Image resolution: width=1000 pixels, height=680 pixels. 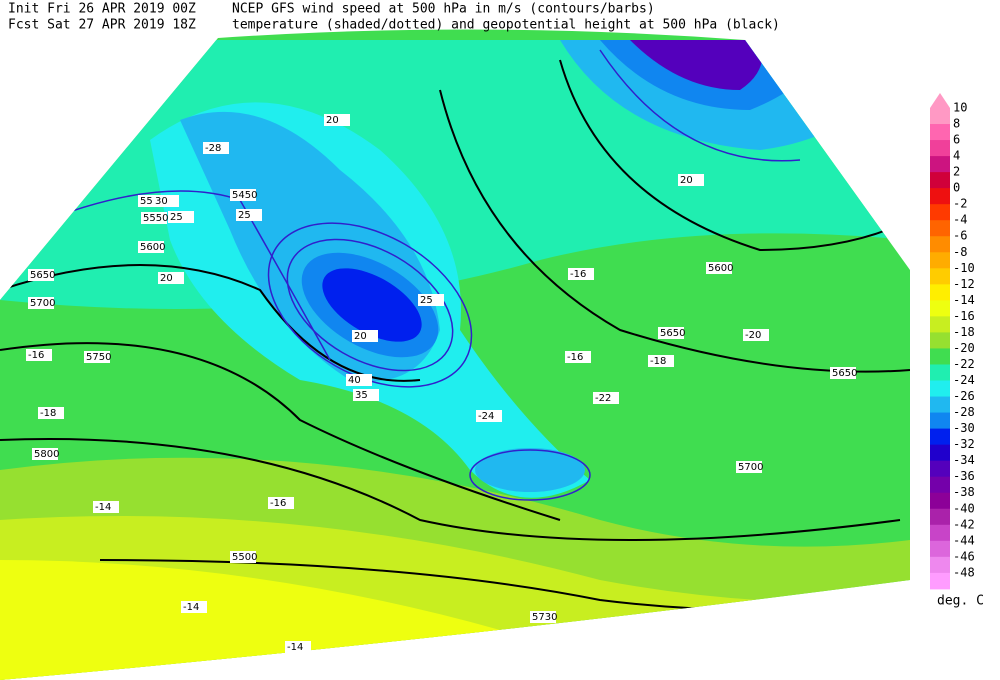 I want to click on map-label: 5700, so click(x=750, y=467).